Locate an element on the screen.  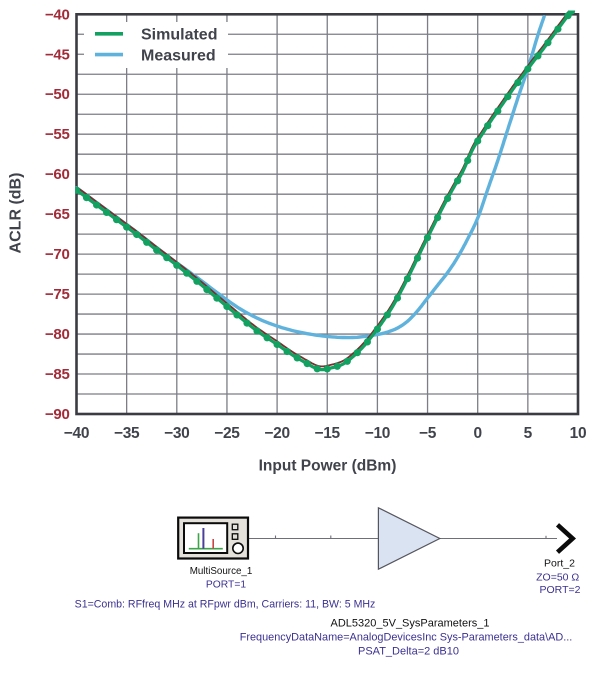
svg-text: −45 is located at coordinates (57, 54).